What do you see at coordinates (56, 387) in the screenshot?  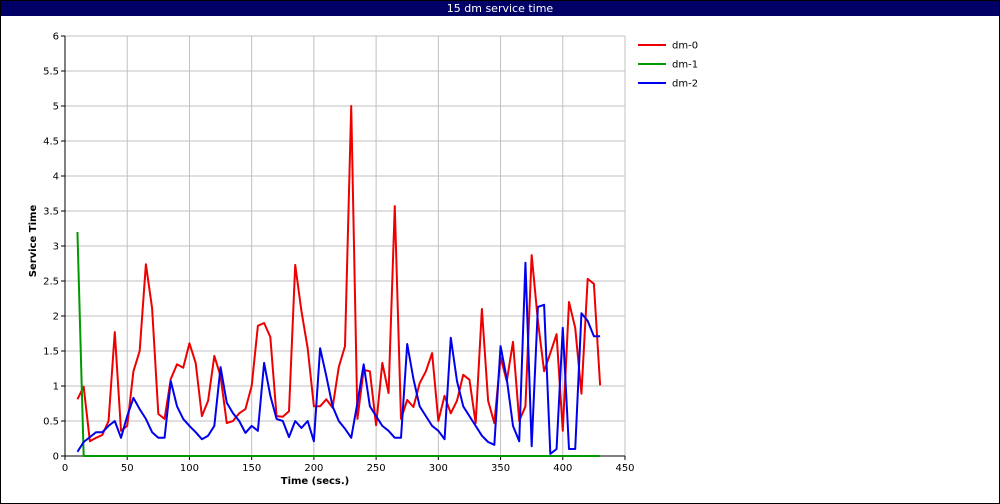 I see `y-tick-label: 1` at bounding box center [56, 387].